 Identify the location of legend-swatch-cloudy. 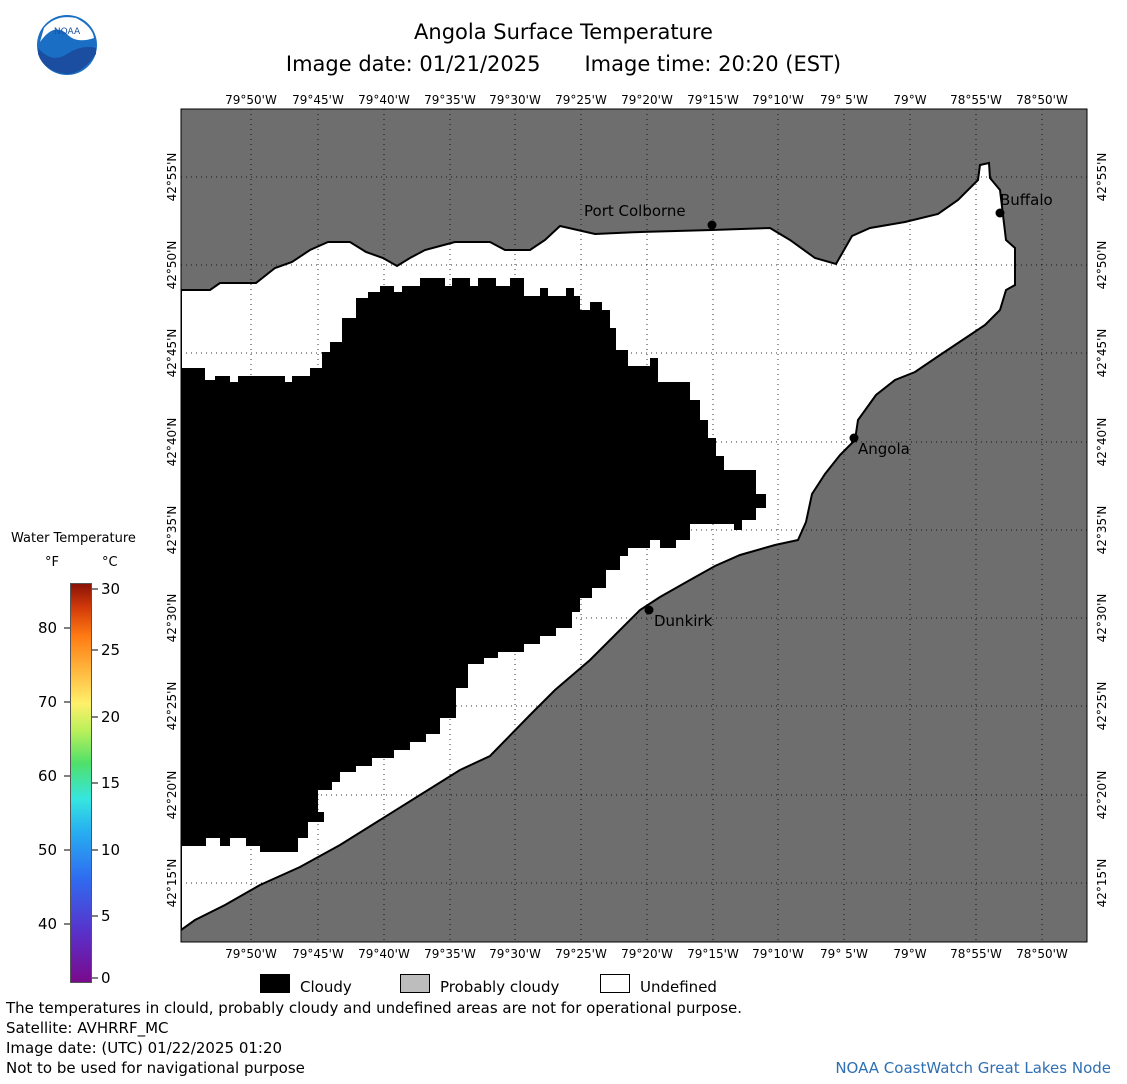
(275, 983).